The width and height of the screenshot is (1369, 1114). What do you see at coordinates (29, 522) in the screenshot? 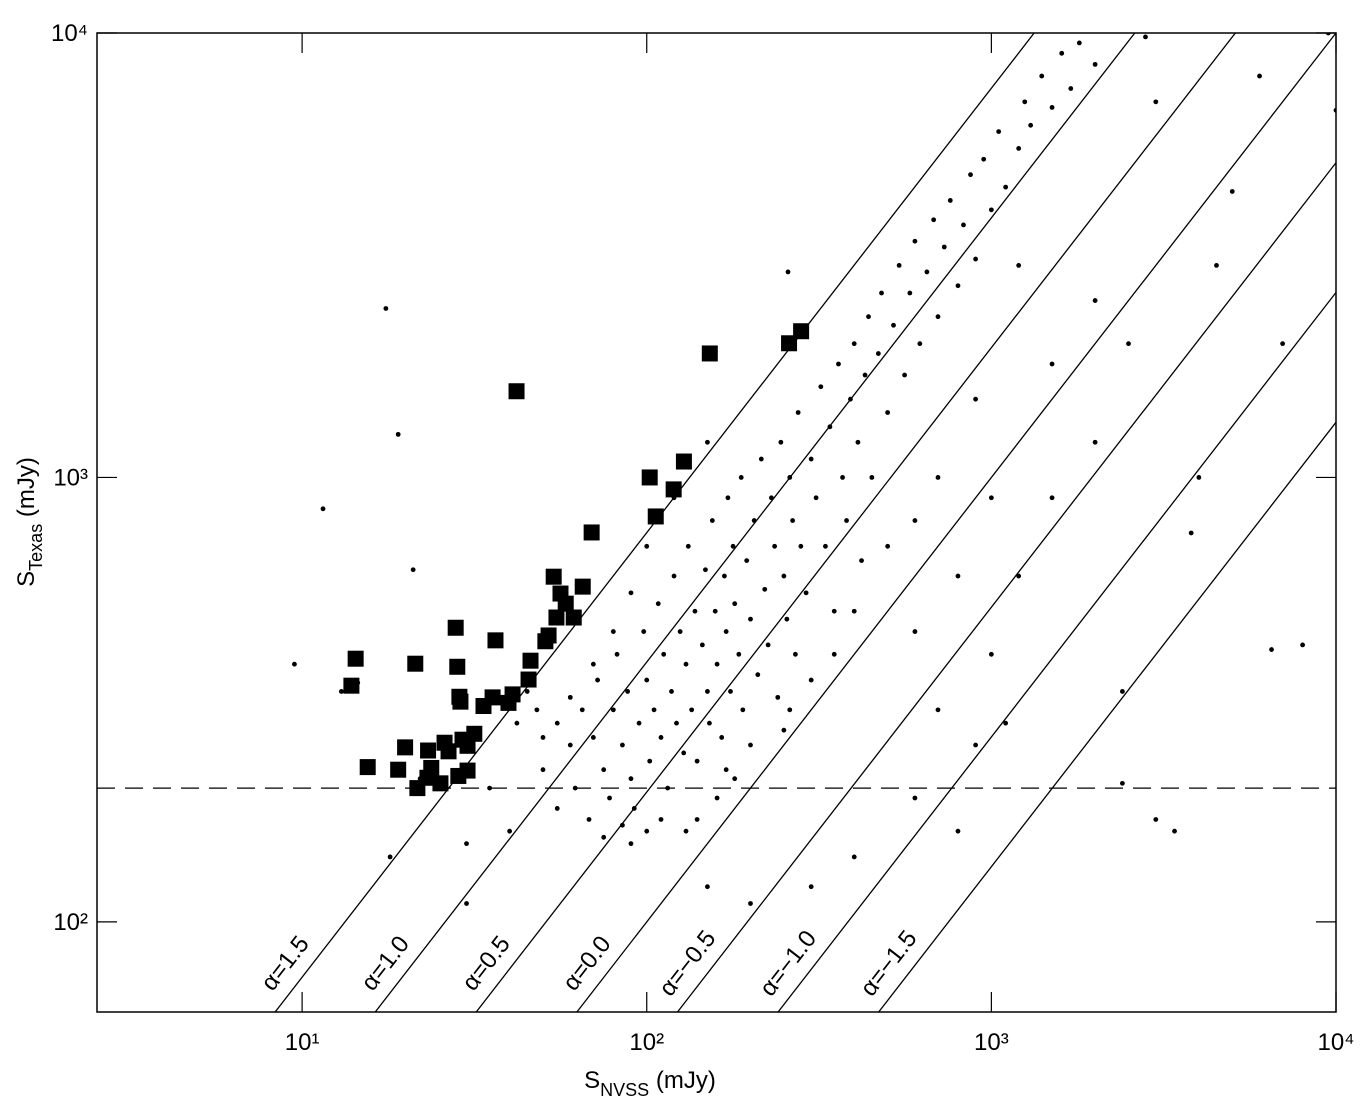
I see `y-axis-label: STexas (mJy)` at bounding box center [29, 522].